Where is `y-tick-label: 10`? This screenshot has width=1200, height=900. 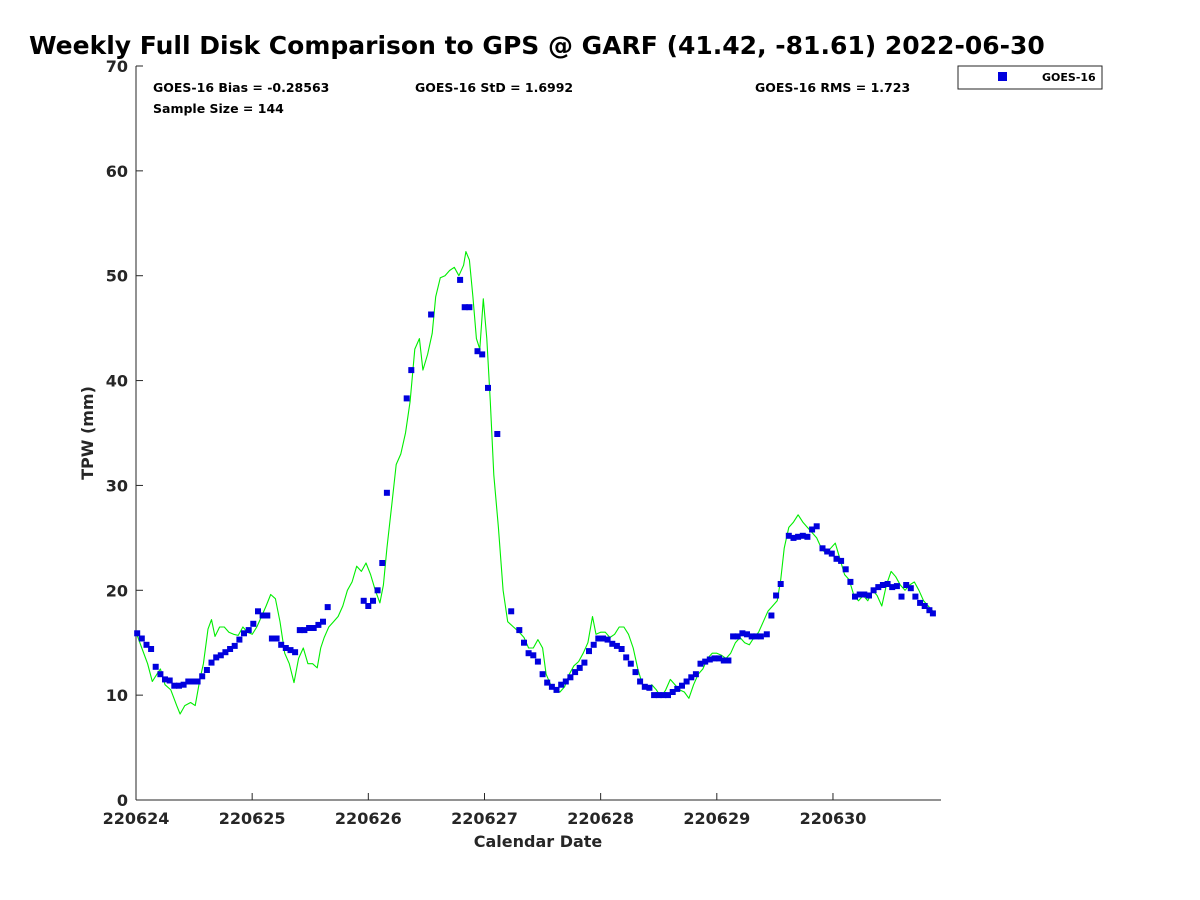
y-tick-label: 10 is located at coordinates (117, 695).